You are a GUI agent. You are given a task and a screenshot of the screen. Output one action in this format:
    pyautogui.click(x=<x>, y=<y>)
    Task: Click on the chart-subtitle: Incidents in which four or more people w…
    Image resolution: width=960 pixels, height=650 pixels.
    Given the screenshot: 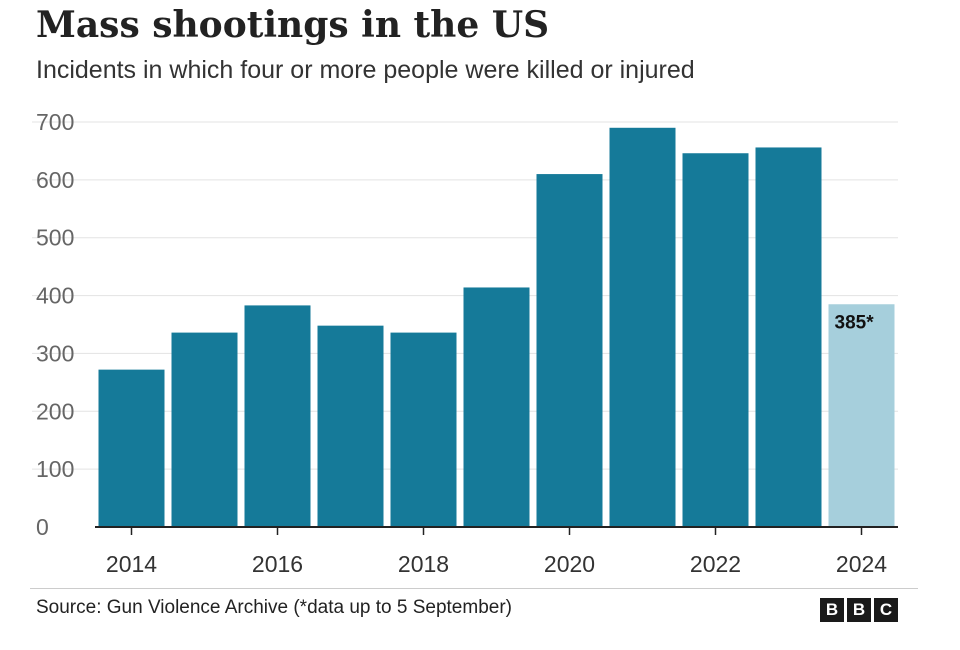 What is the action you would take?
    pyautogui.click(x=365, y=70)
    